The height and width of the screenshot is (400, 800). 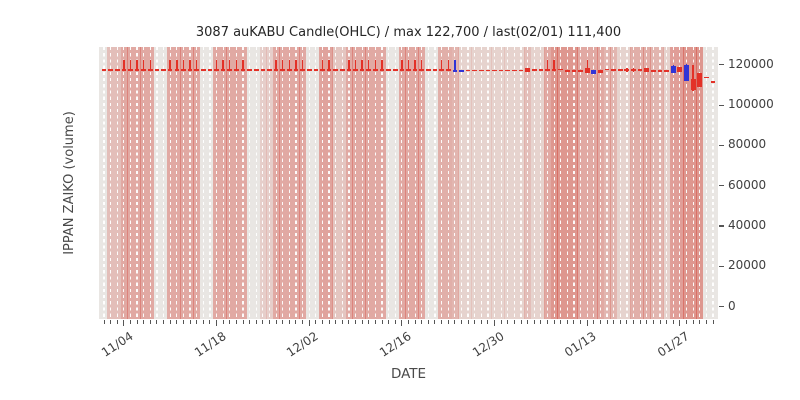 What do you see at coordinates (747, 265) in the screenshot?
I see `y-tick-label: 20000` at bounding box center [747, 265].